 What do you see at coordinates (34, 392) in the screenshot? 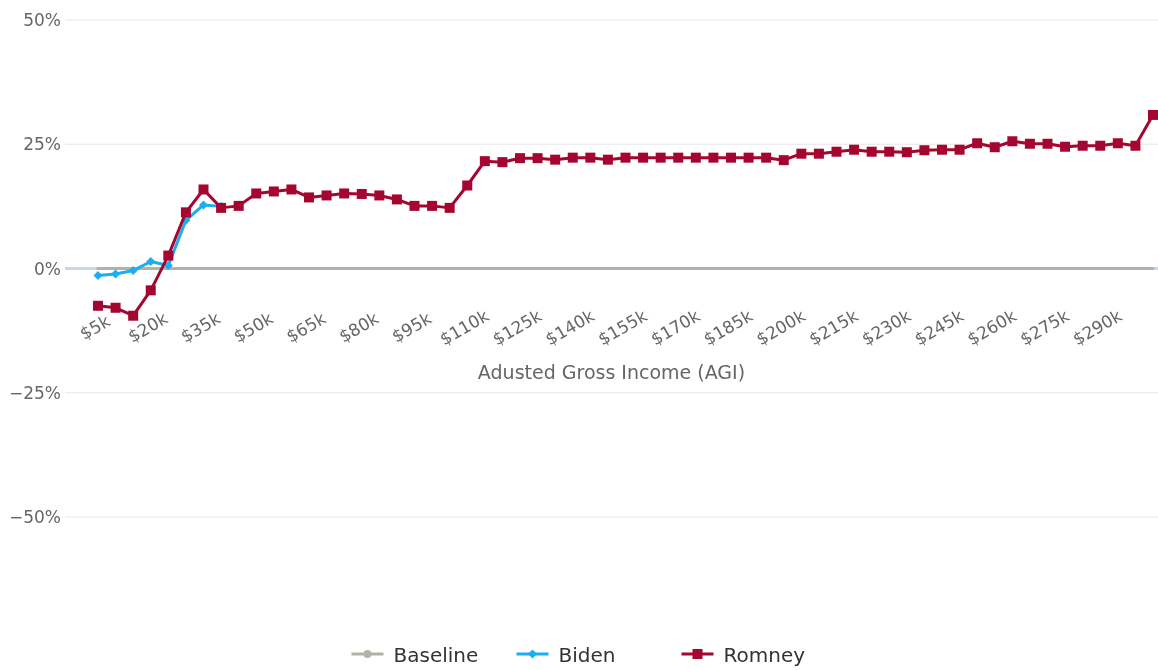
I see `y-tick-label: −25%` at bounding box center [34, 392].